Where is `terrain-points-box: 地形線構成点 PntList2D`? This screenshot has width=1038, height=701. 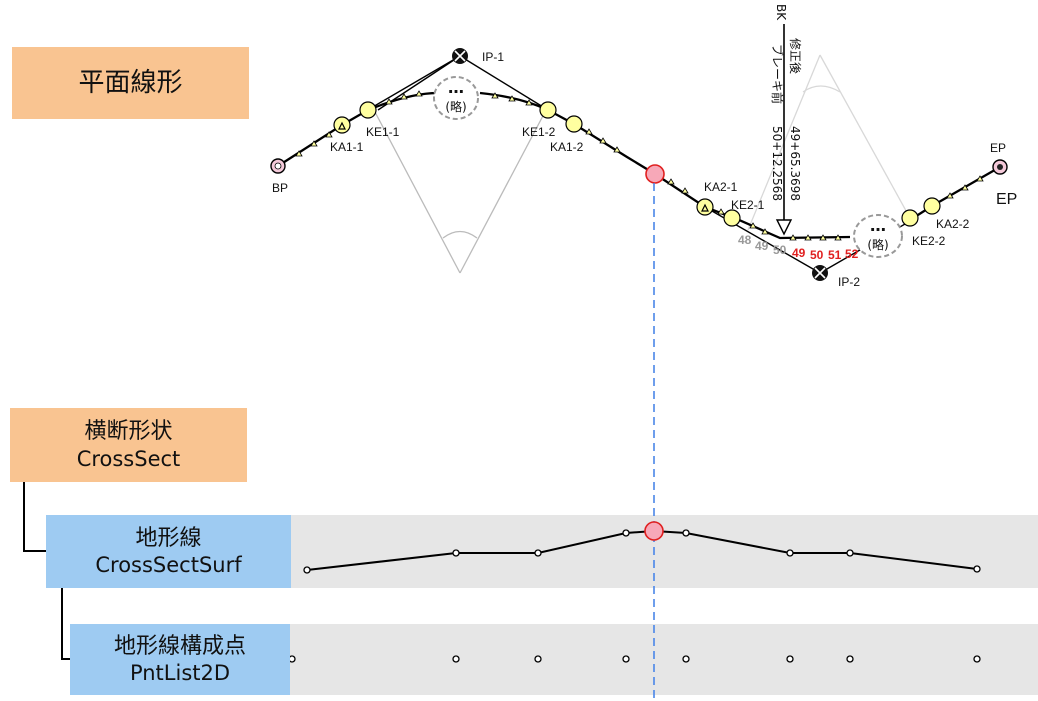
terrain-points-box: 地形線構成点 PntList2D is located at coordinates (180, 659).